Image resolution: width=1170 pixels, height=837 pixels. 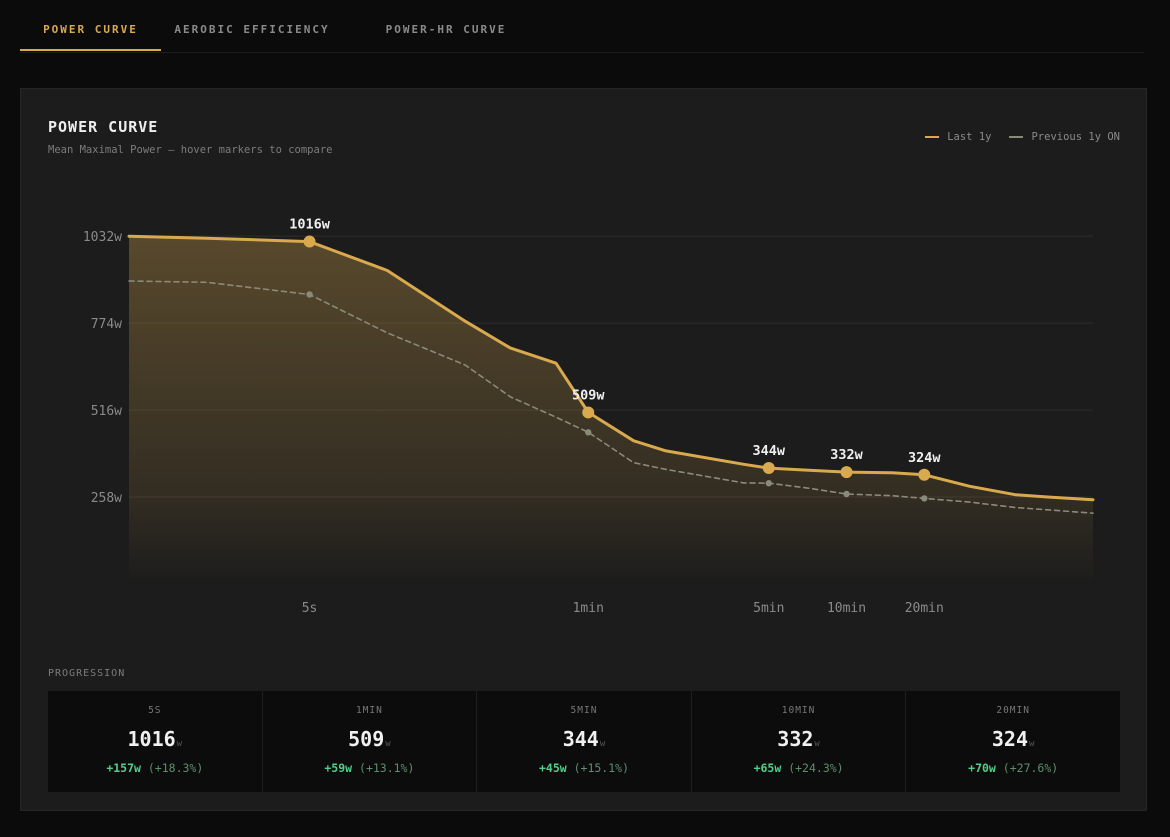 I want to click on tab-aerobic-efficiency: AEROBIC EFFICIENCY, so click(x=252, y=29).